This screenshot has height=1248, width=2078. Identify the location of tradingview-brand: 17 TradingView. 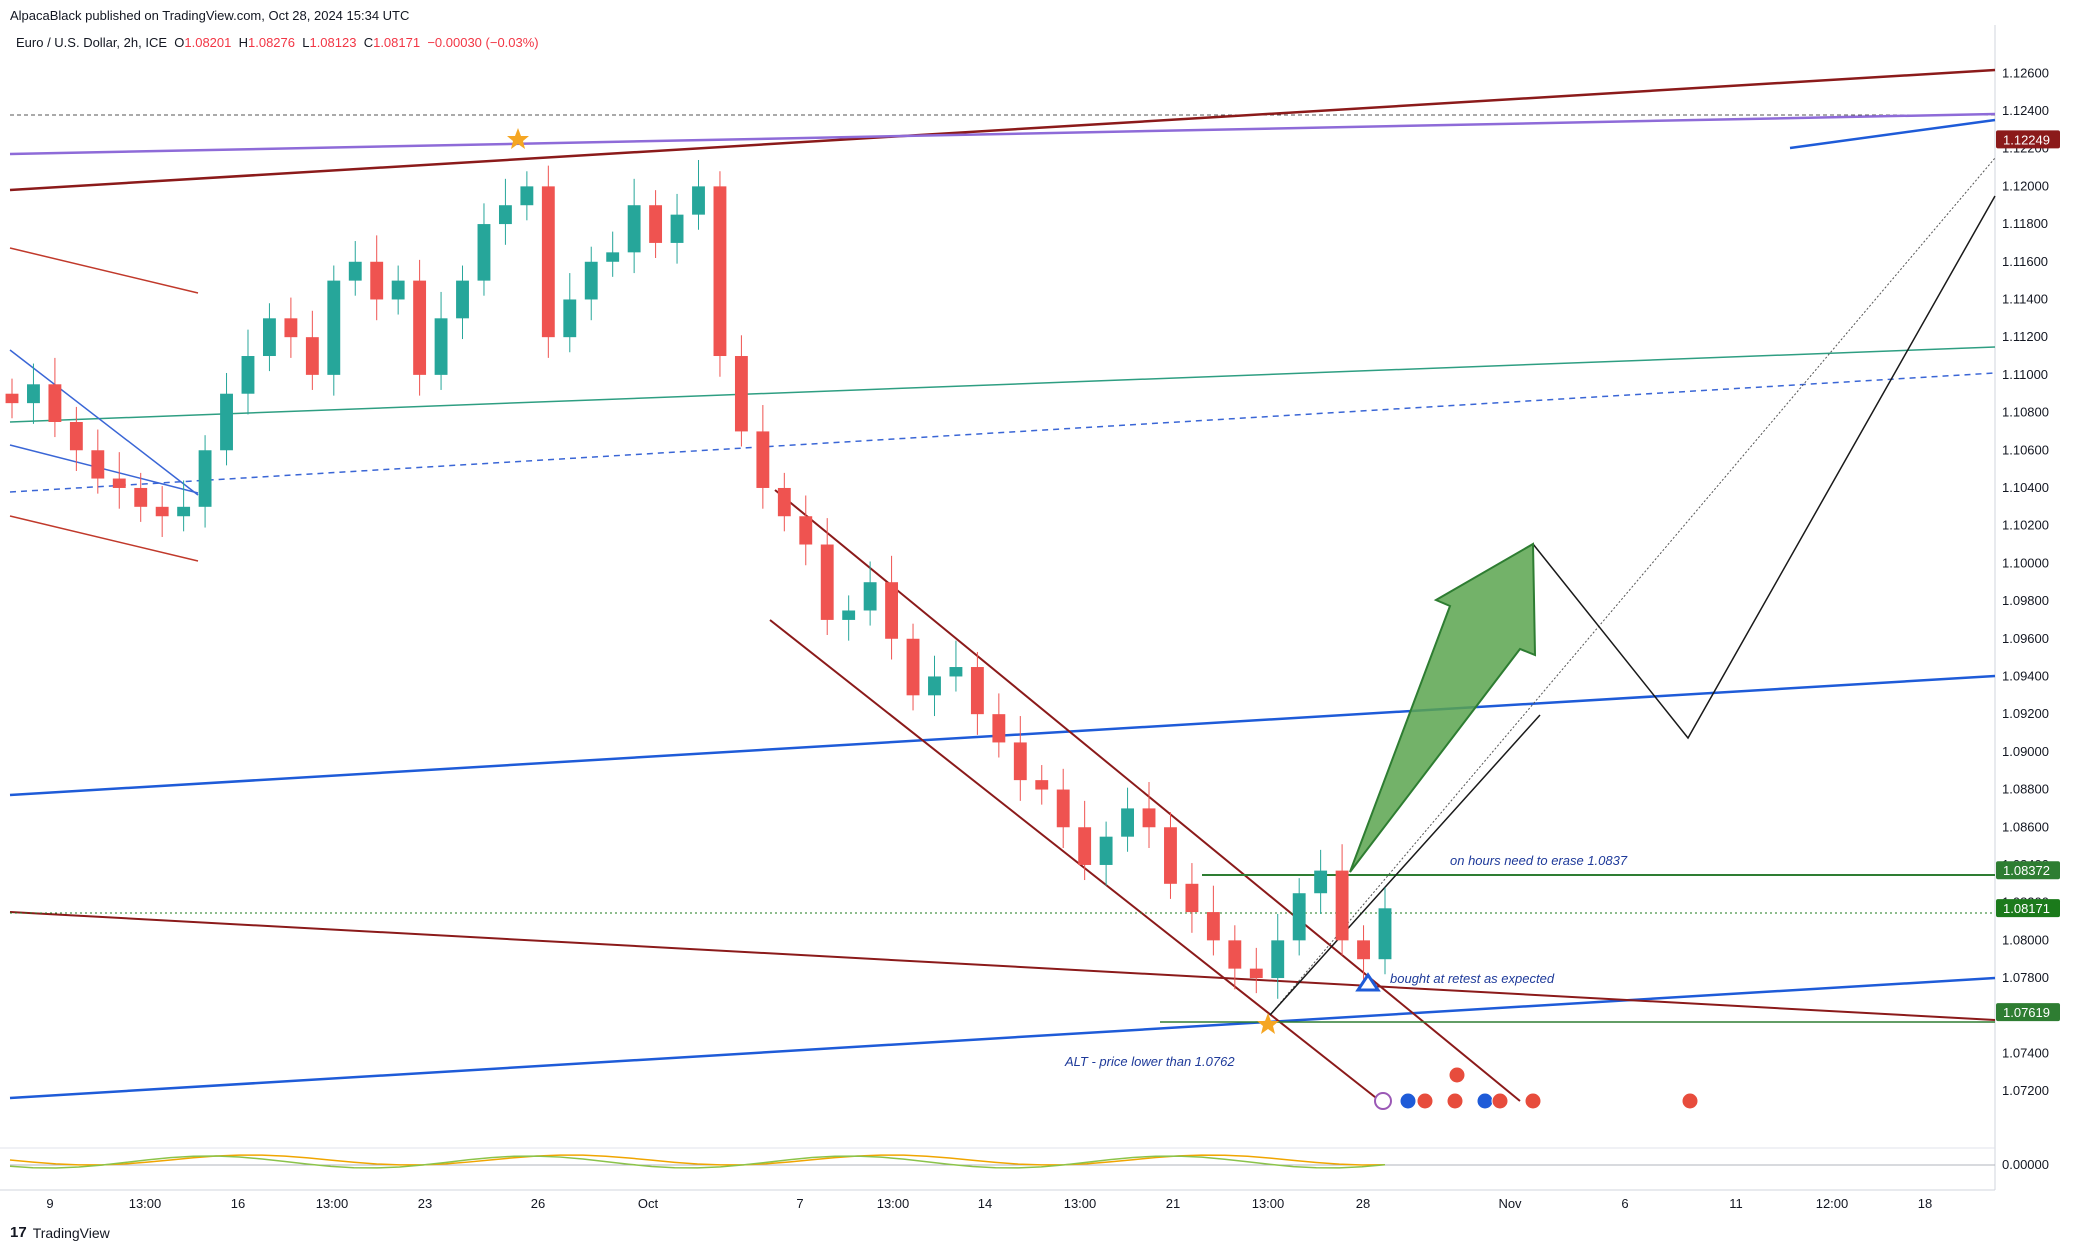
(60, 1232).